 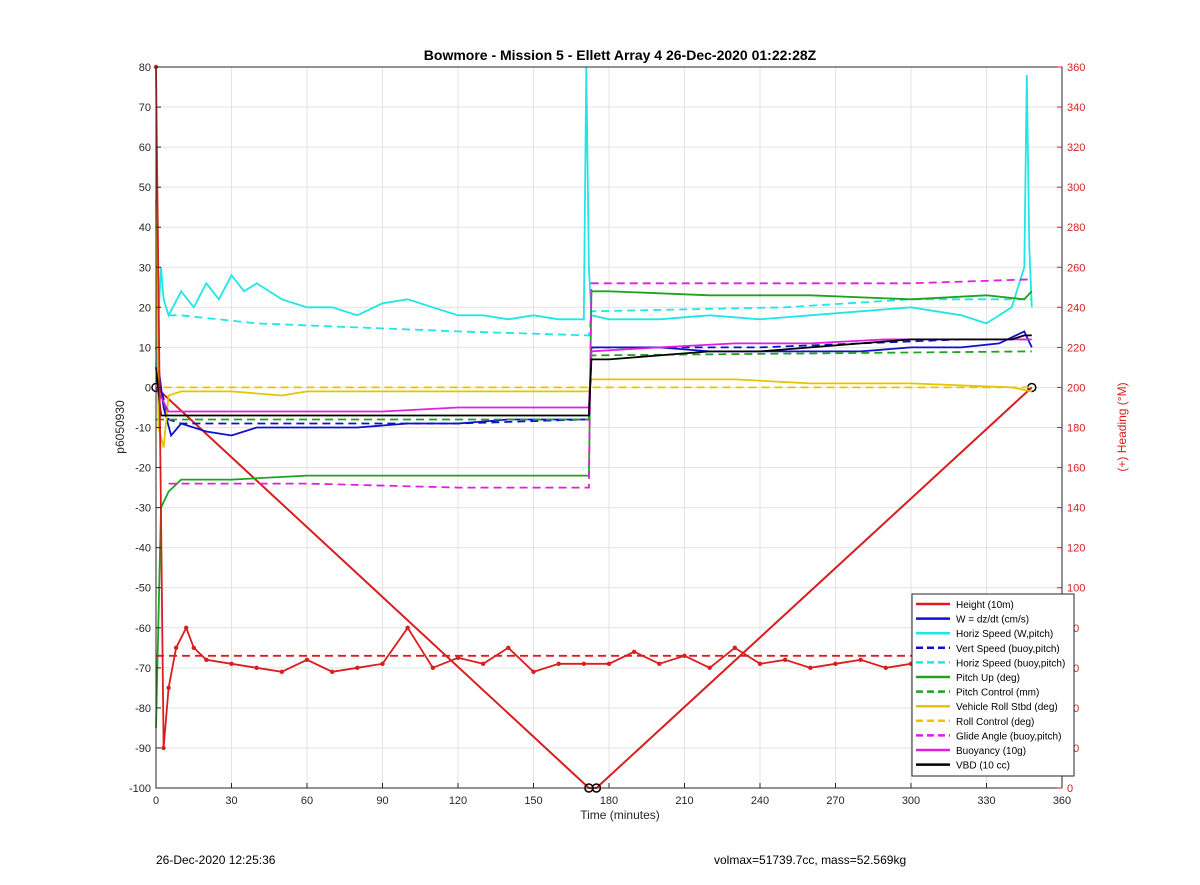 I want to click on x-tick-label: 90, so click(x=382, y=801).